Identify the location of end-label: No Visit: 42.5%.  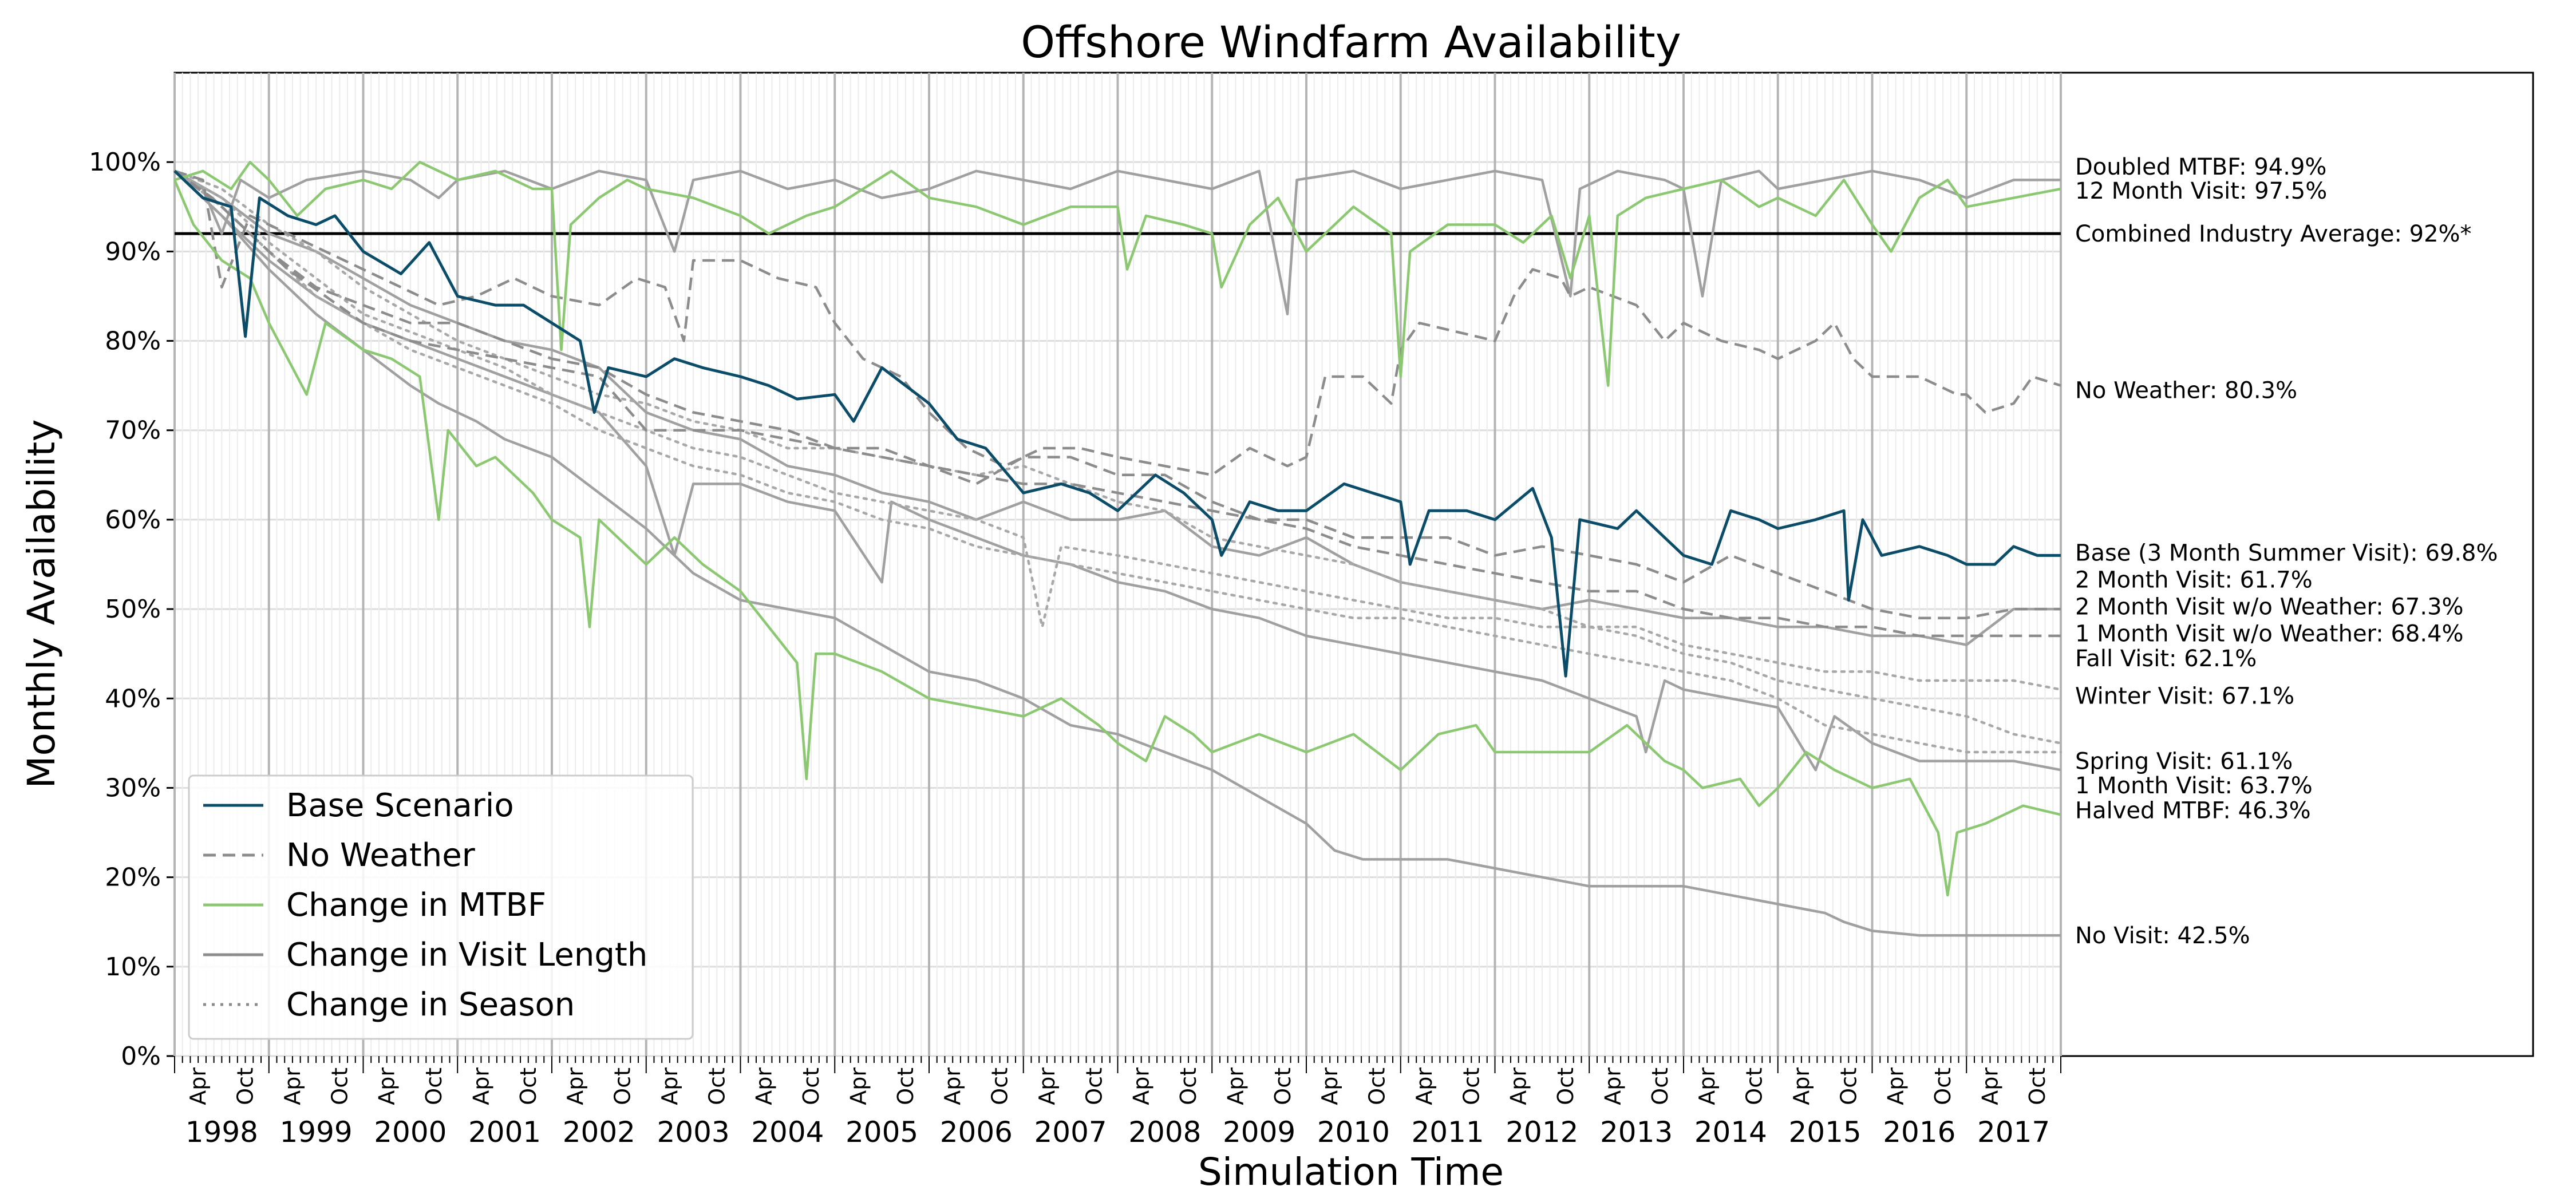
(2162, 936).